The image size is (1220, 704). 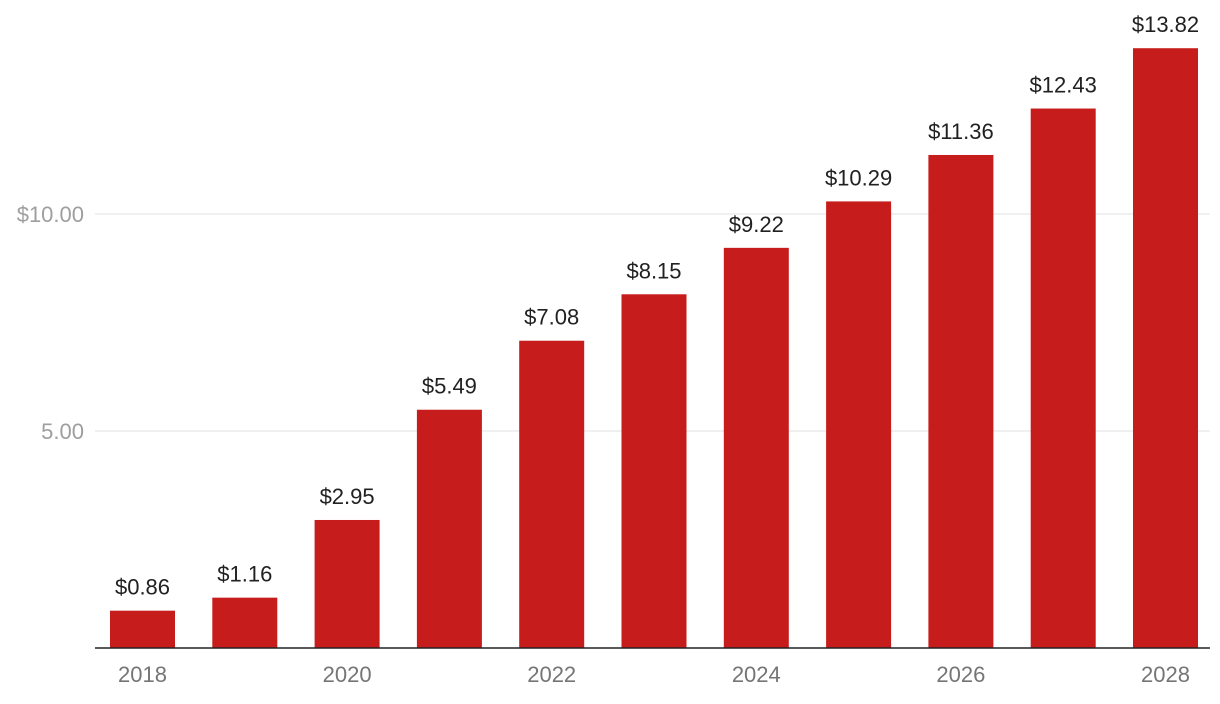 What do you see at coordinates (50, 323) in the screenshot?
I see `y-axis-ticks: 5.00 $10.00` at bounding box center [50, 323].